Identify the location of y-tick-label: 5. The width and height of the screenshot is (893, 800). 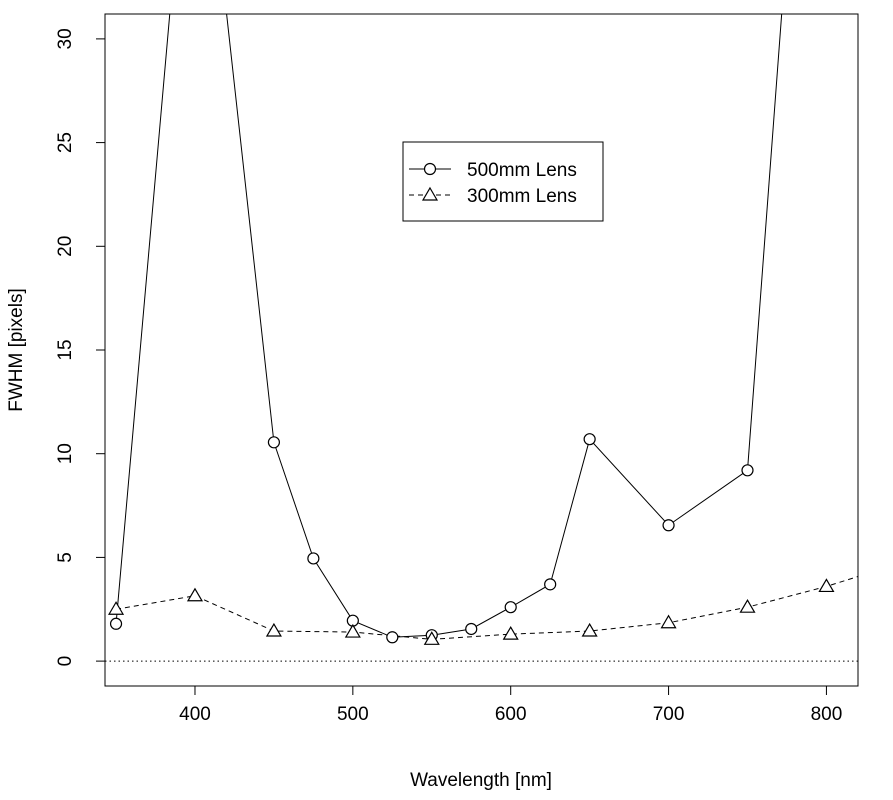
(65, 557).